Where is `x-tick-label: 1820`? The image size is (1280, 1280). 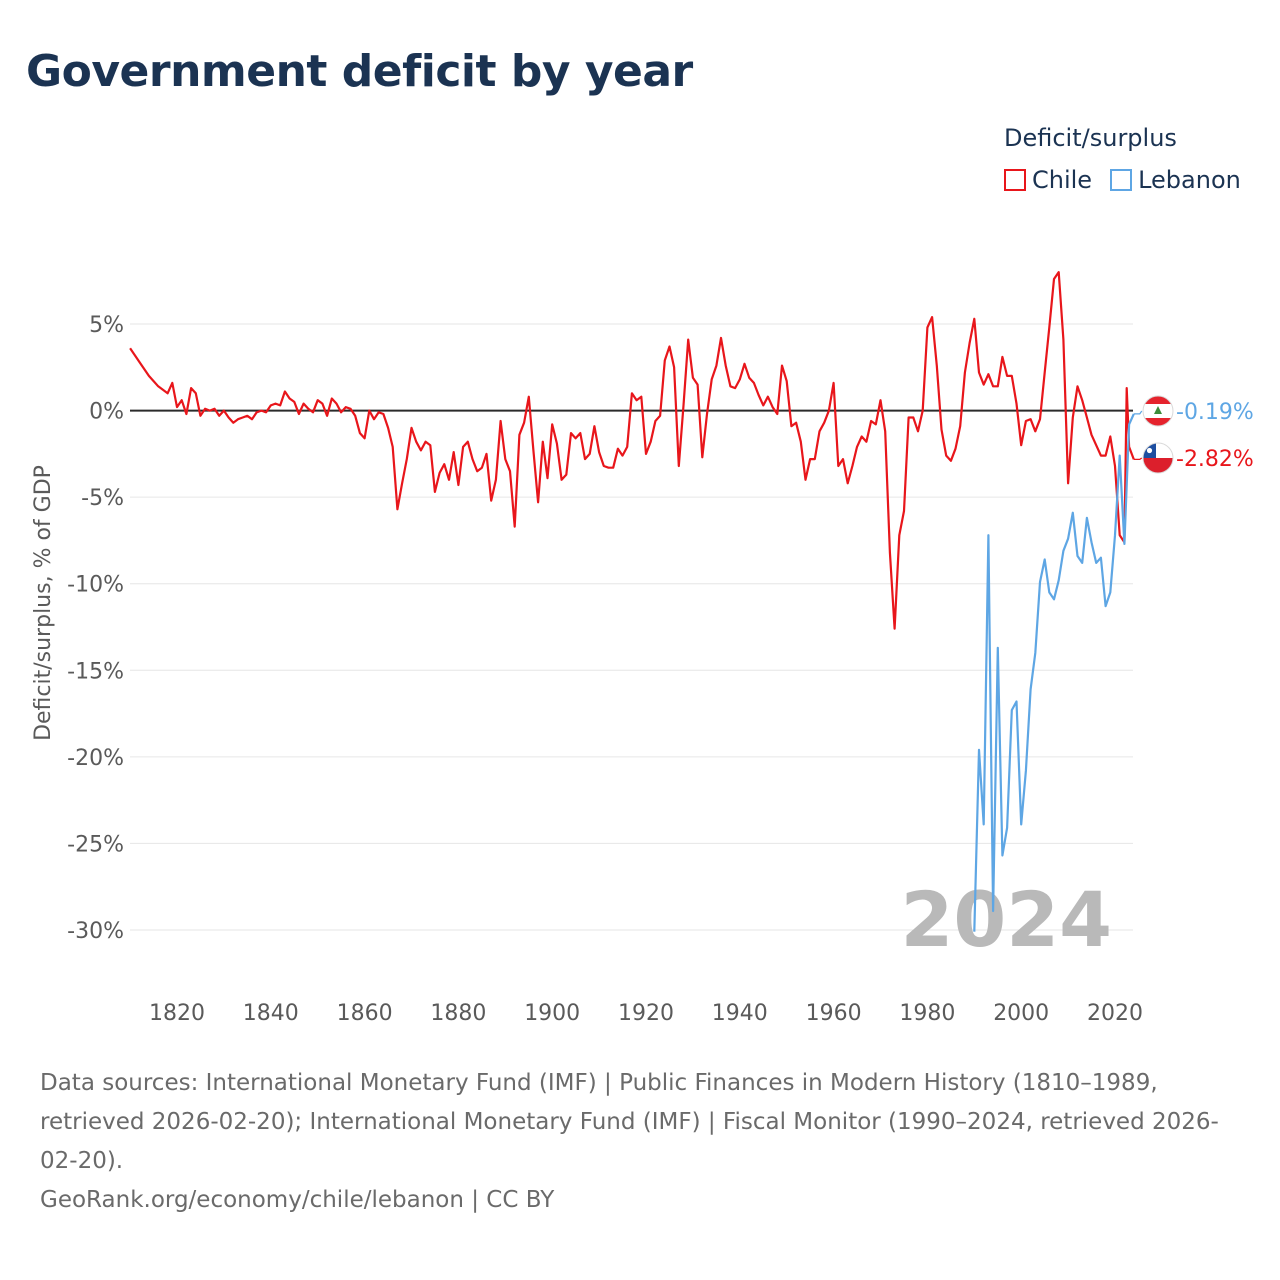 x-tick-label: 1820 is located at coordinates (177, 1013).